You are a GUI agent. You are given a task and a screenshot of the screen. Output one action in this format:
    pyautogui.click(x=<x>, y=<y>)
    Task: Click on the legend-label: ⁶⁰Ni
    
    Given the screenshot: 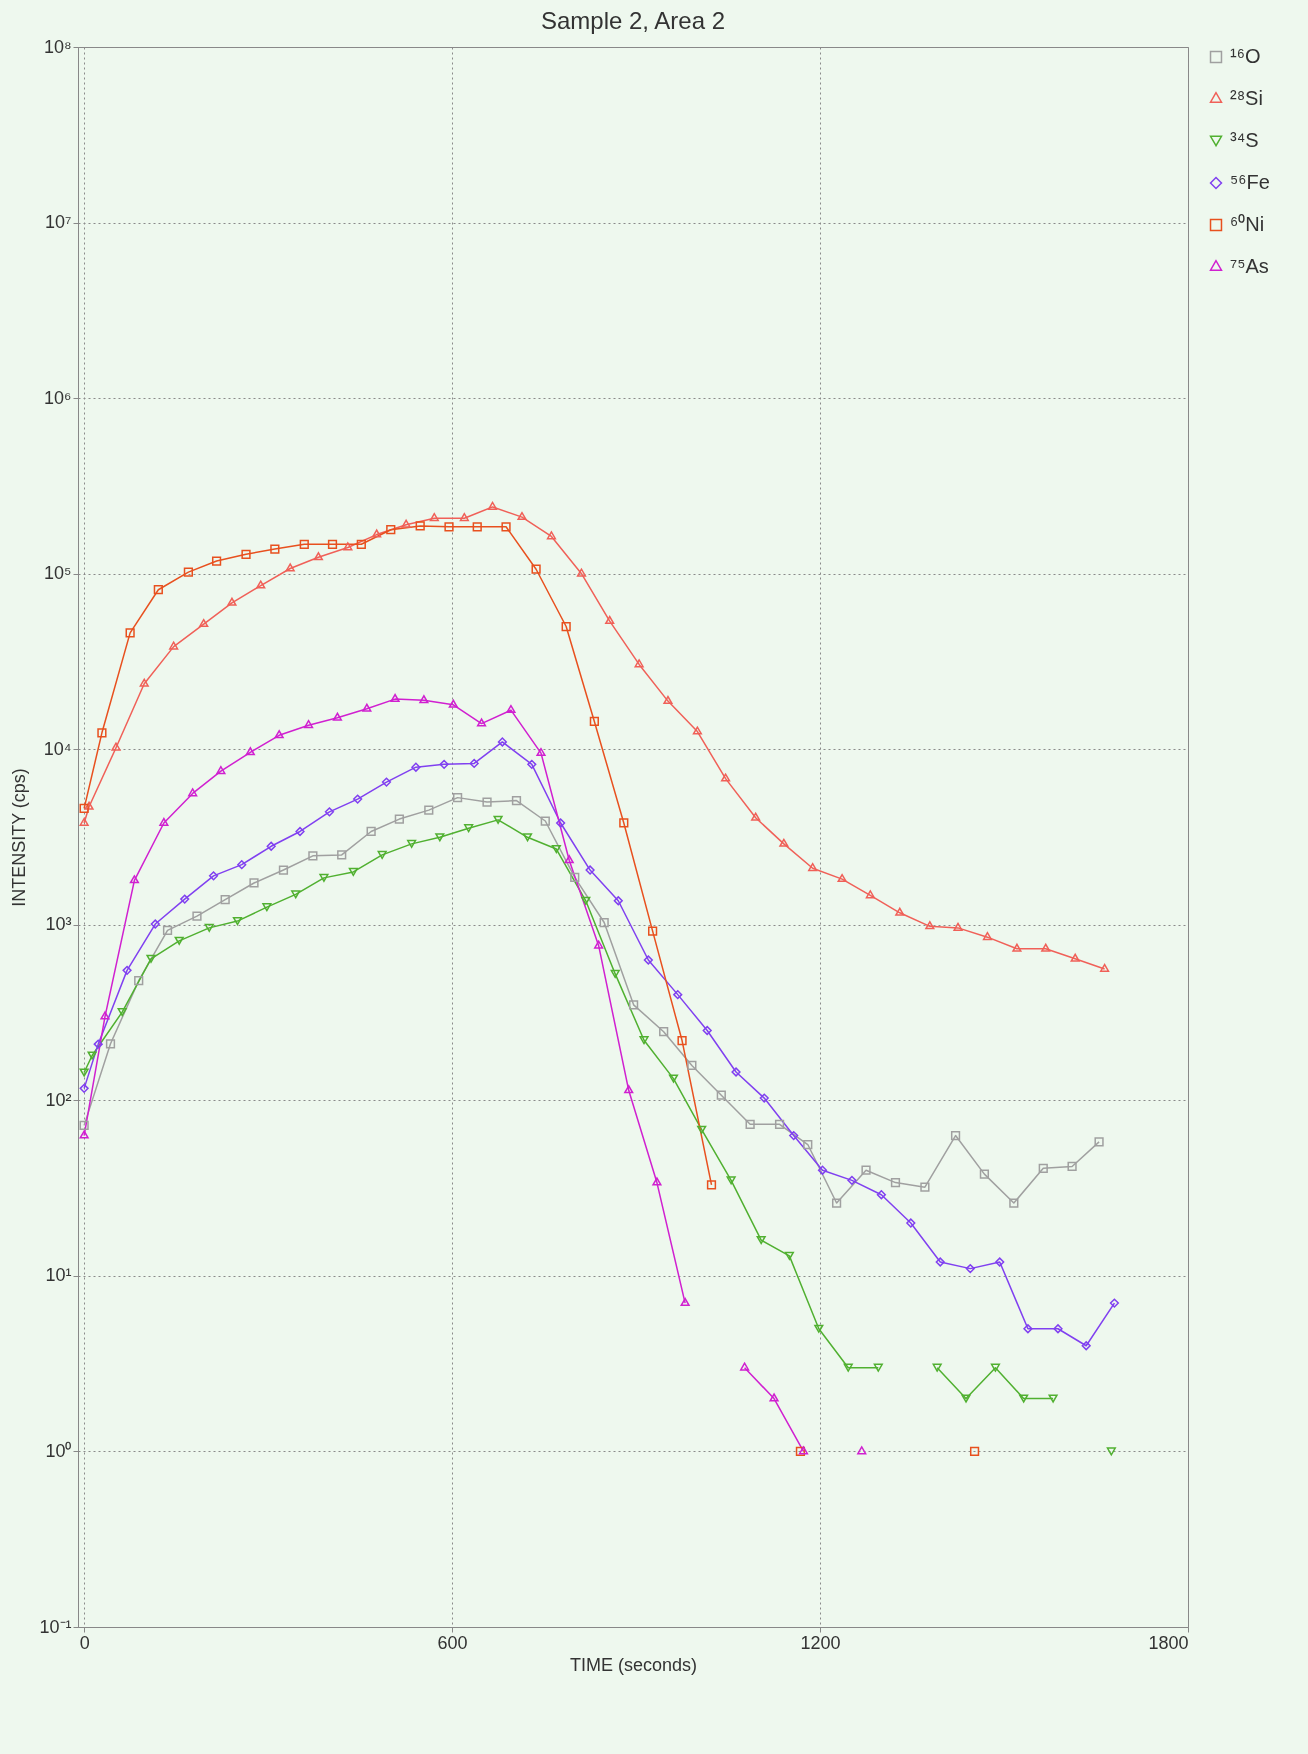 What is the action you would take?
    pyautogui.click(x=1247, y=224)
    